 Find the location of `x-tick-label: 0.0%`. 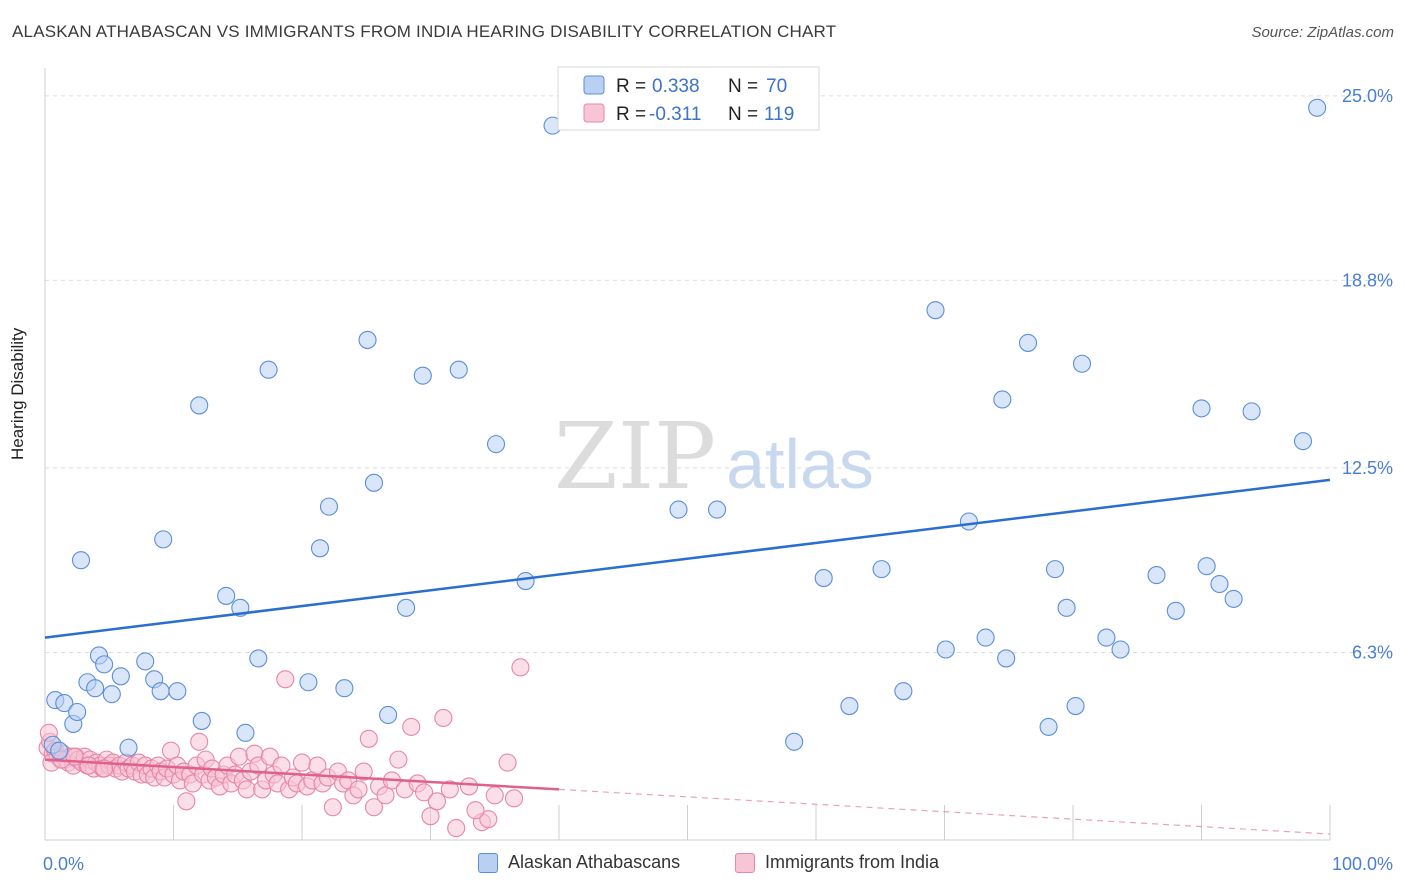

x-tick-label: 0.0% is located at coordinates (63, 864).